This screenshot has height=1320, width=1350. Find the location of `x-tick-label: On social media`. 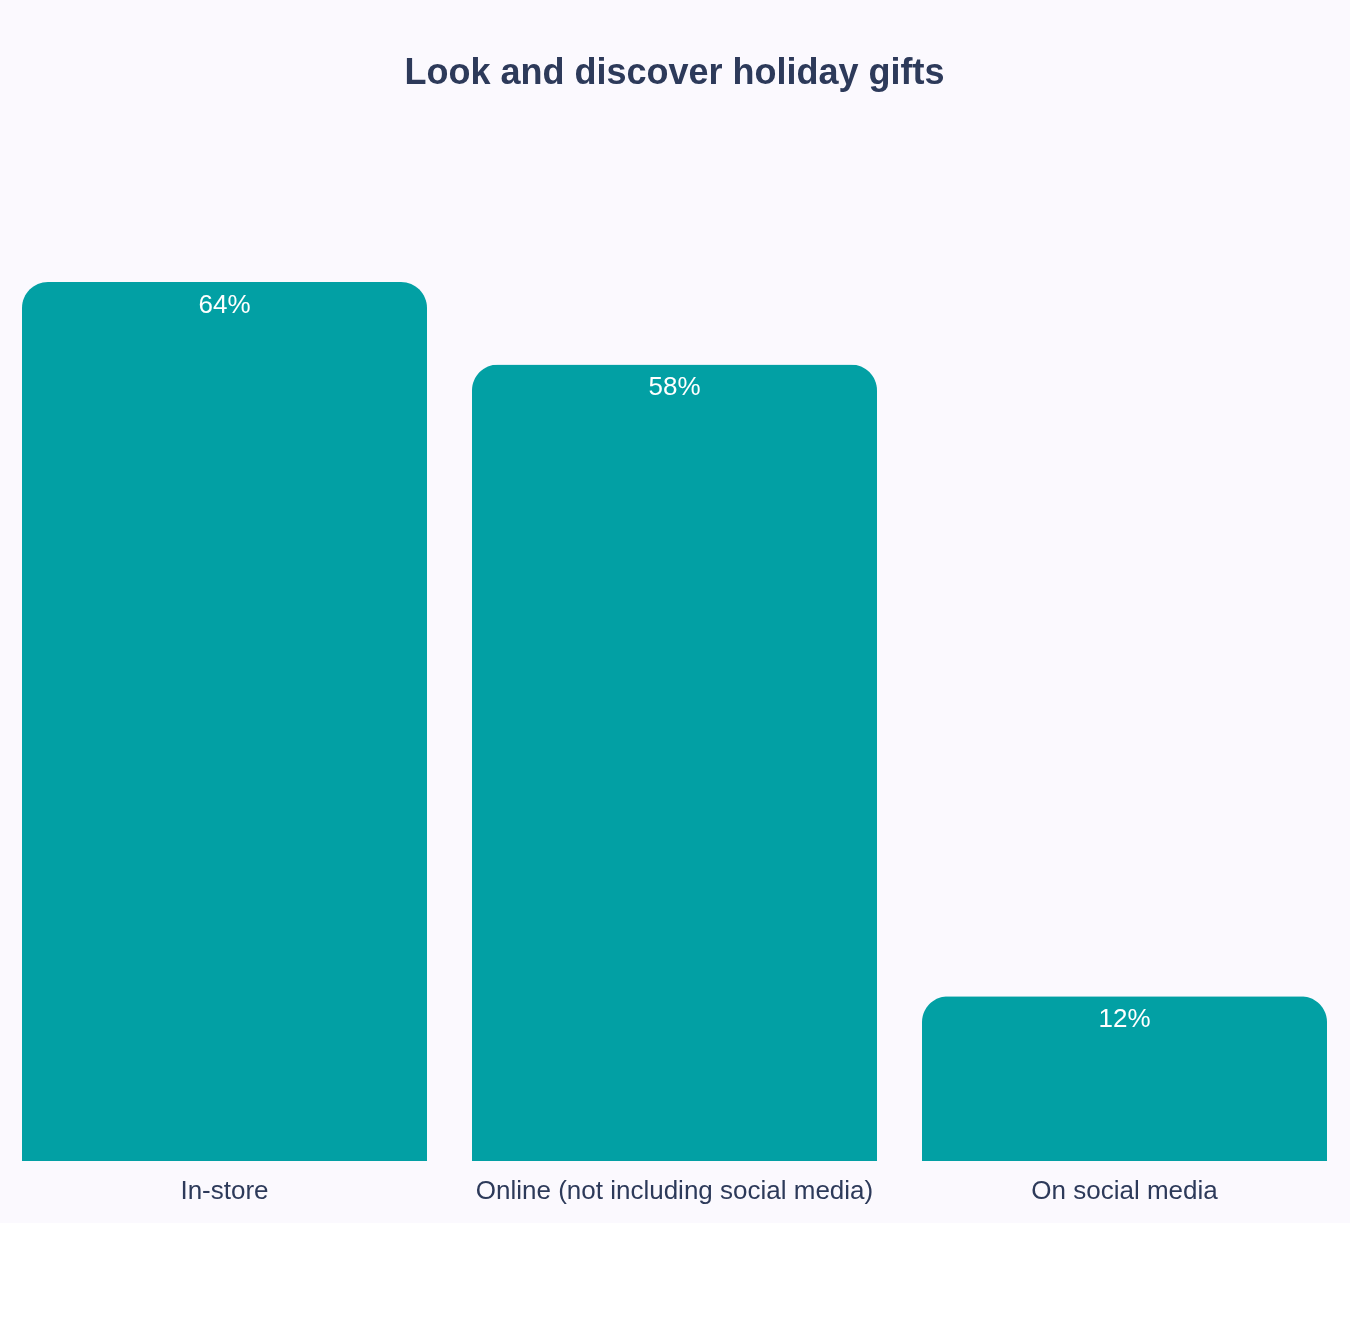

x-tick-label: On social media is located at coordinates (1125, 1189).